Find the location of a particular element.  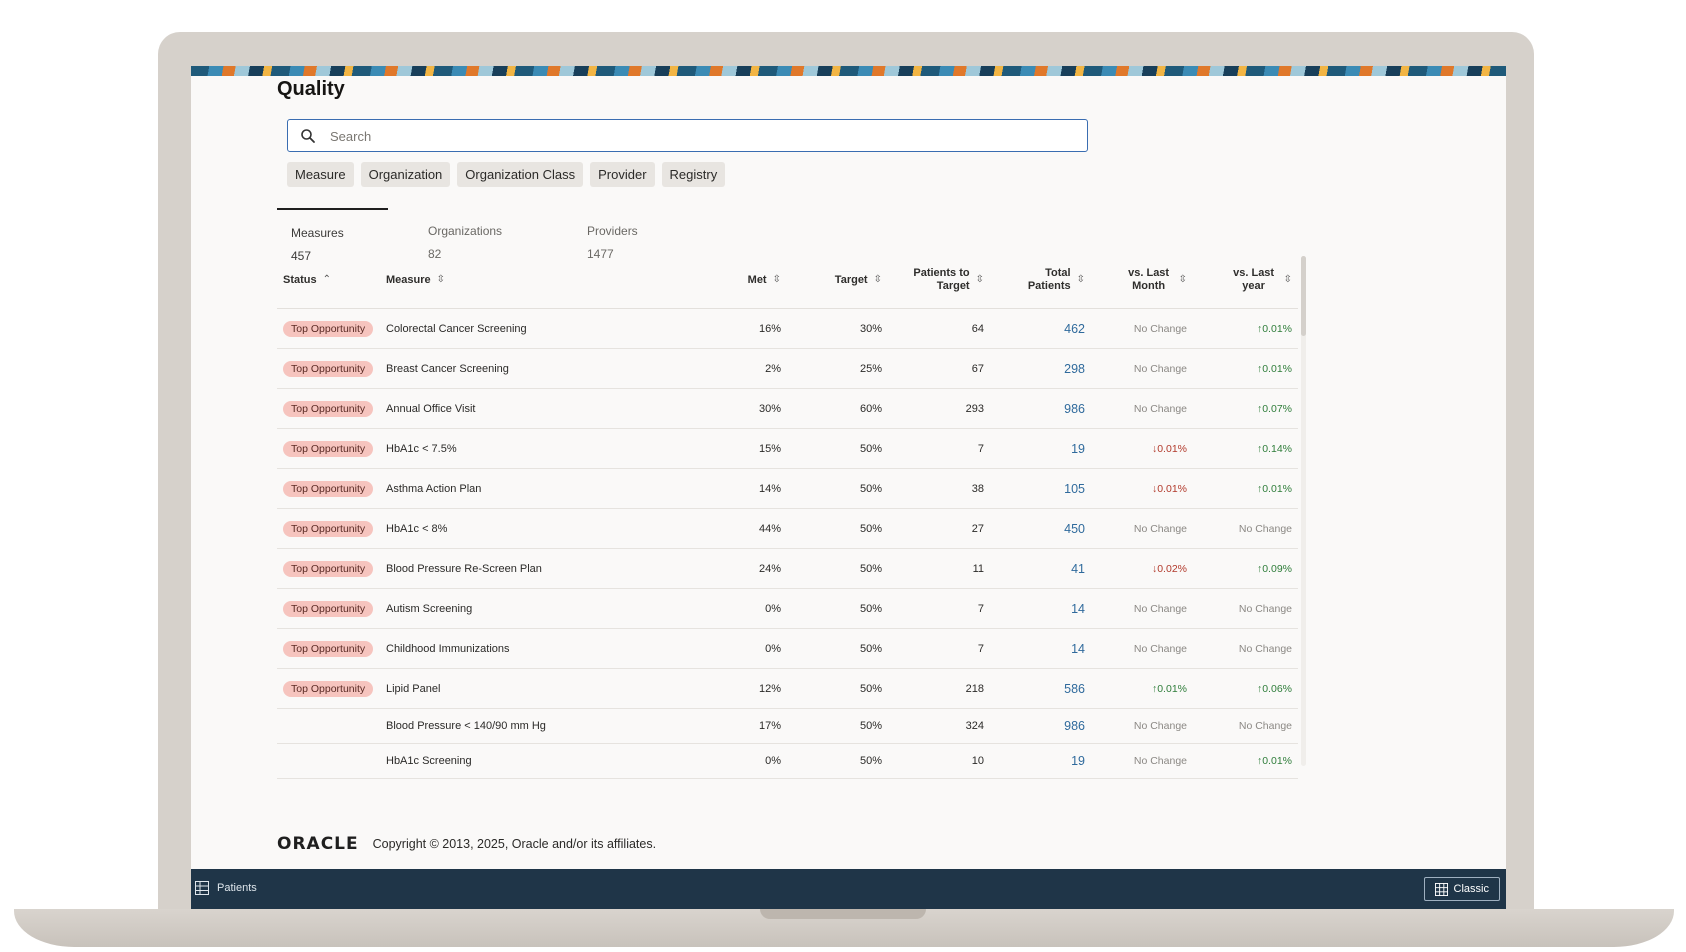

grid-icon is located at coordinates (202, 888).